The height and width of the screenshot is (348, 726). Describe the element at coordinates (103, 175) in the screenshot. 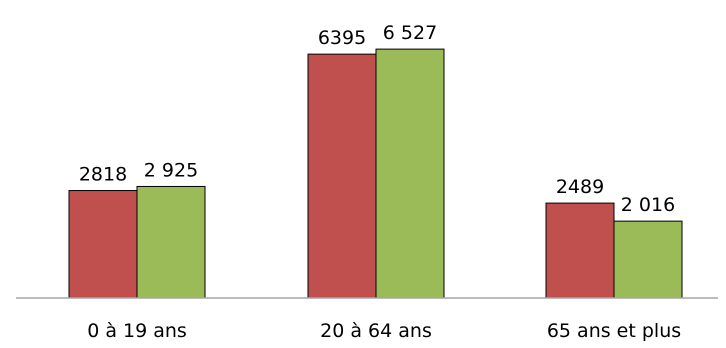

I see `data-label-series1-1: 2818` at that location.